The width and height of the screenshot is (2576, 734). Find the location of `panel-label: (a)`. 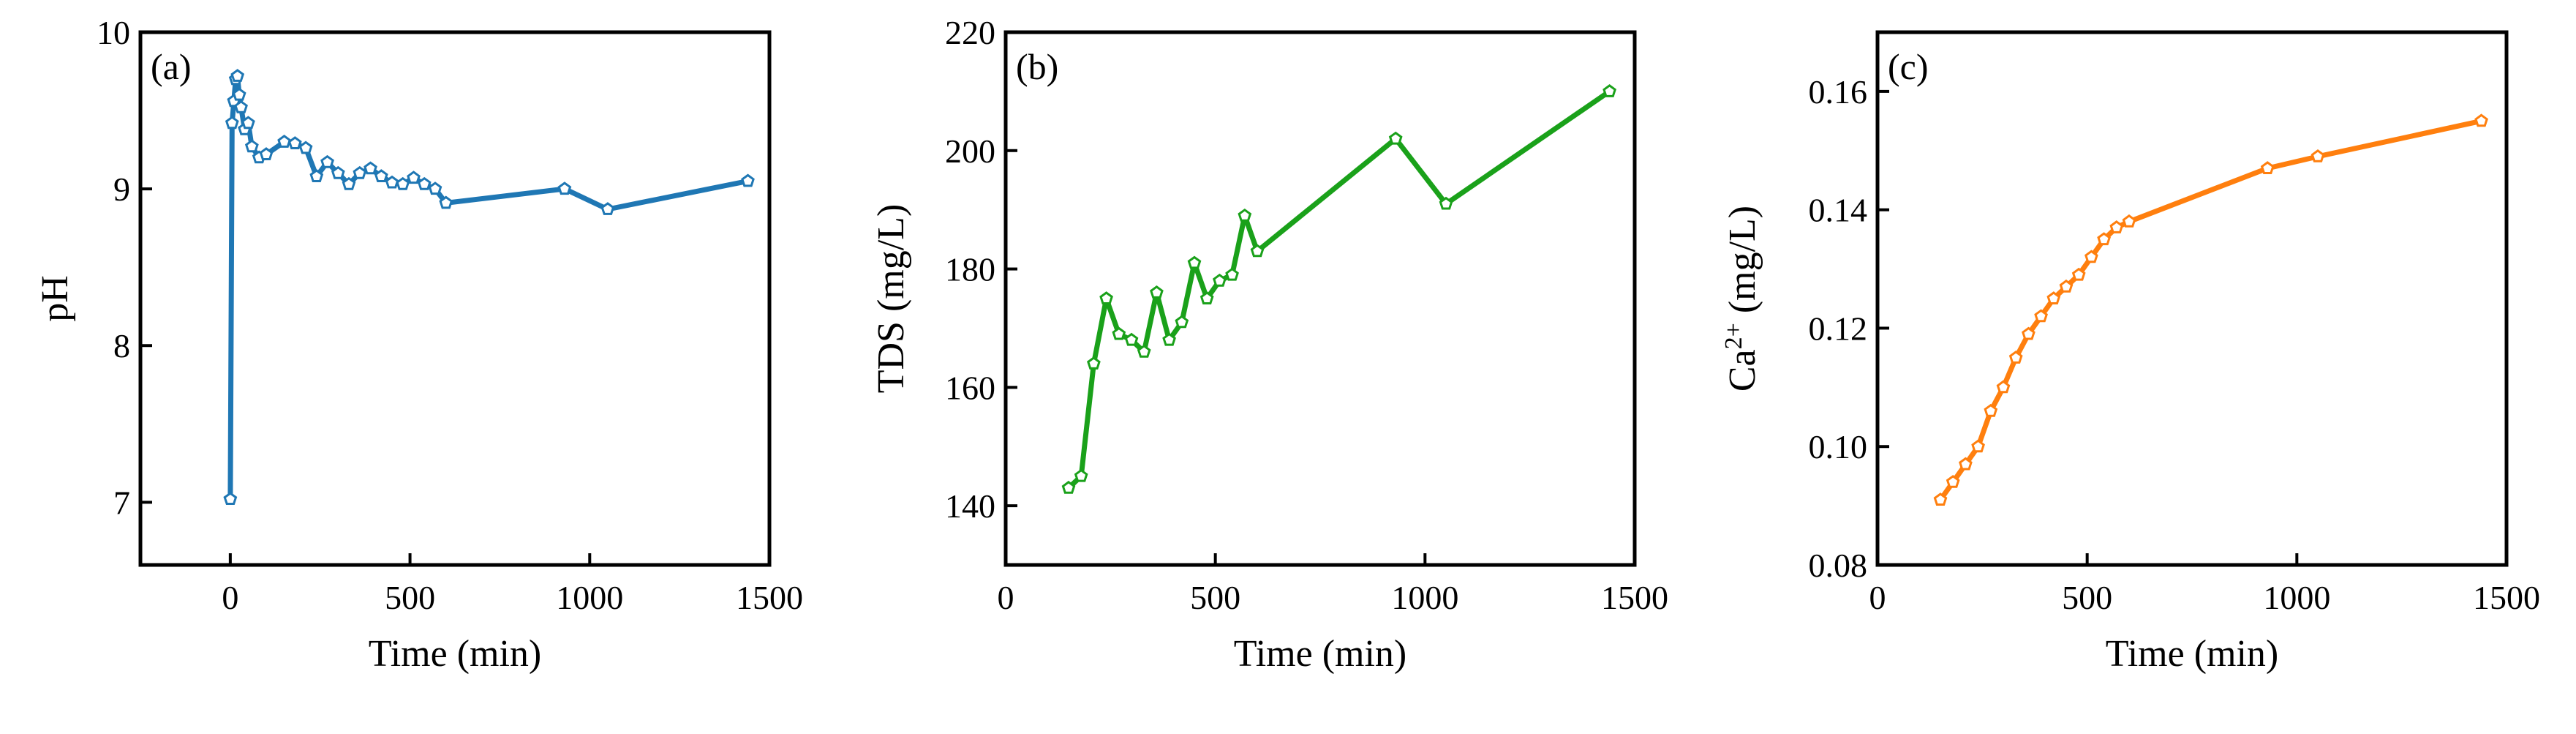

panel-label: (a) is located at coordinates (171, 66).